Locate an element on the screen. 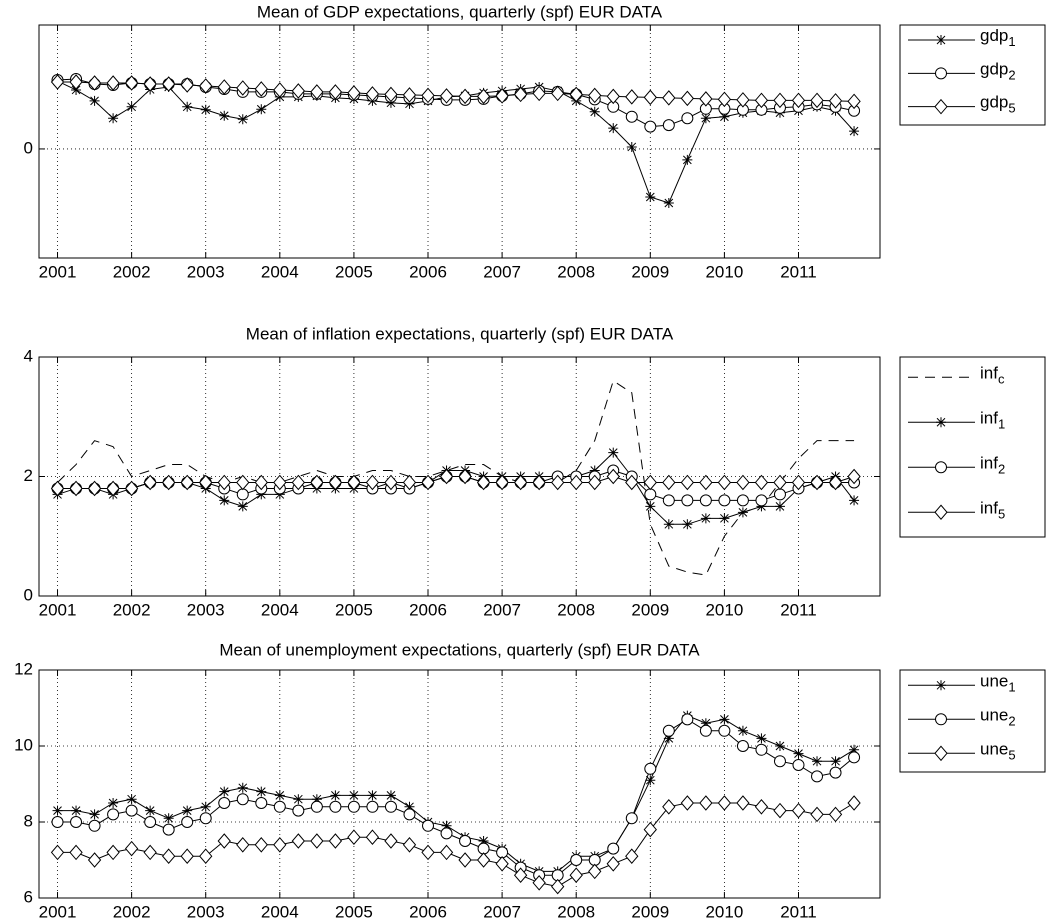 This screenshot has width=1049, height=922. x-tick-label: 2005 is located at coordinates (354, 271).